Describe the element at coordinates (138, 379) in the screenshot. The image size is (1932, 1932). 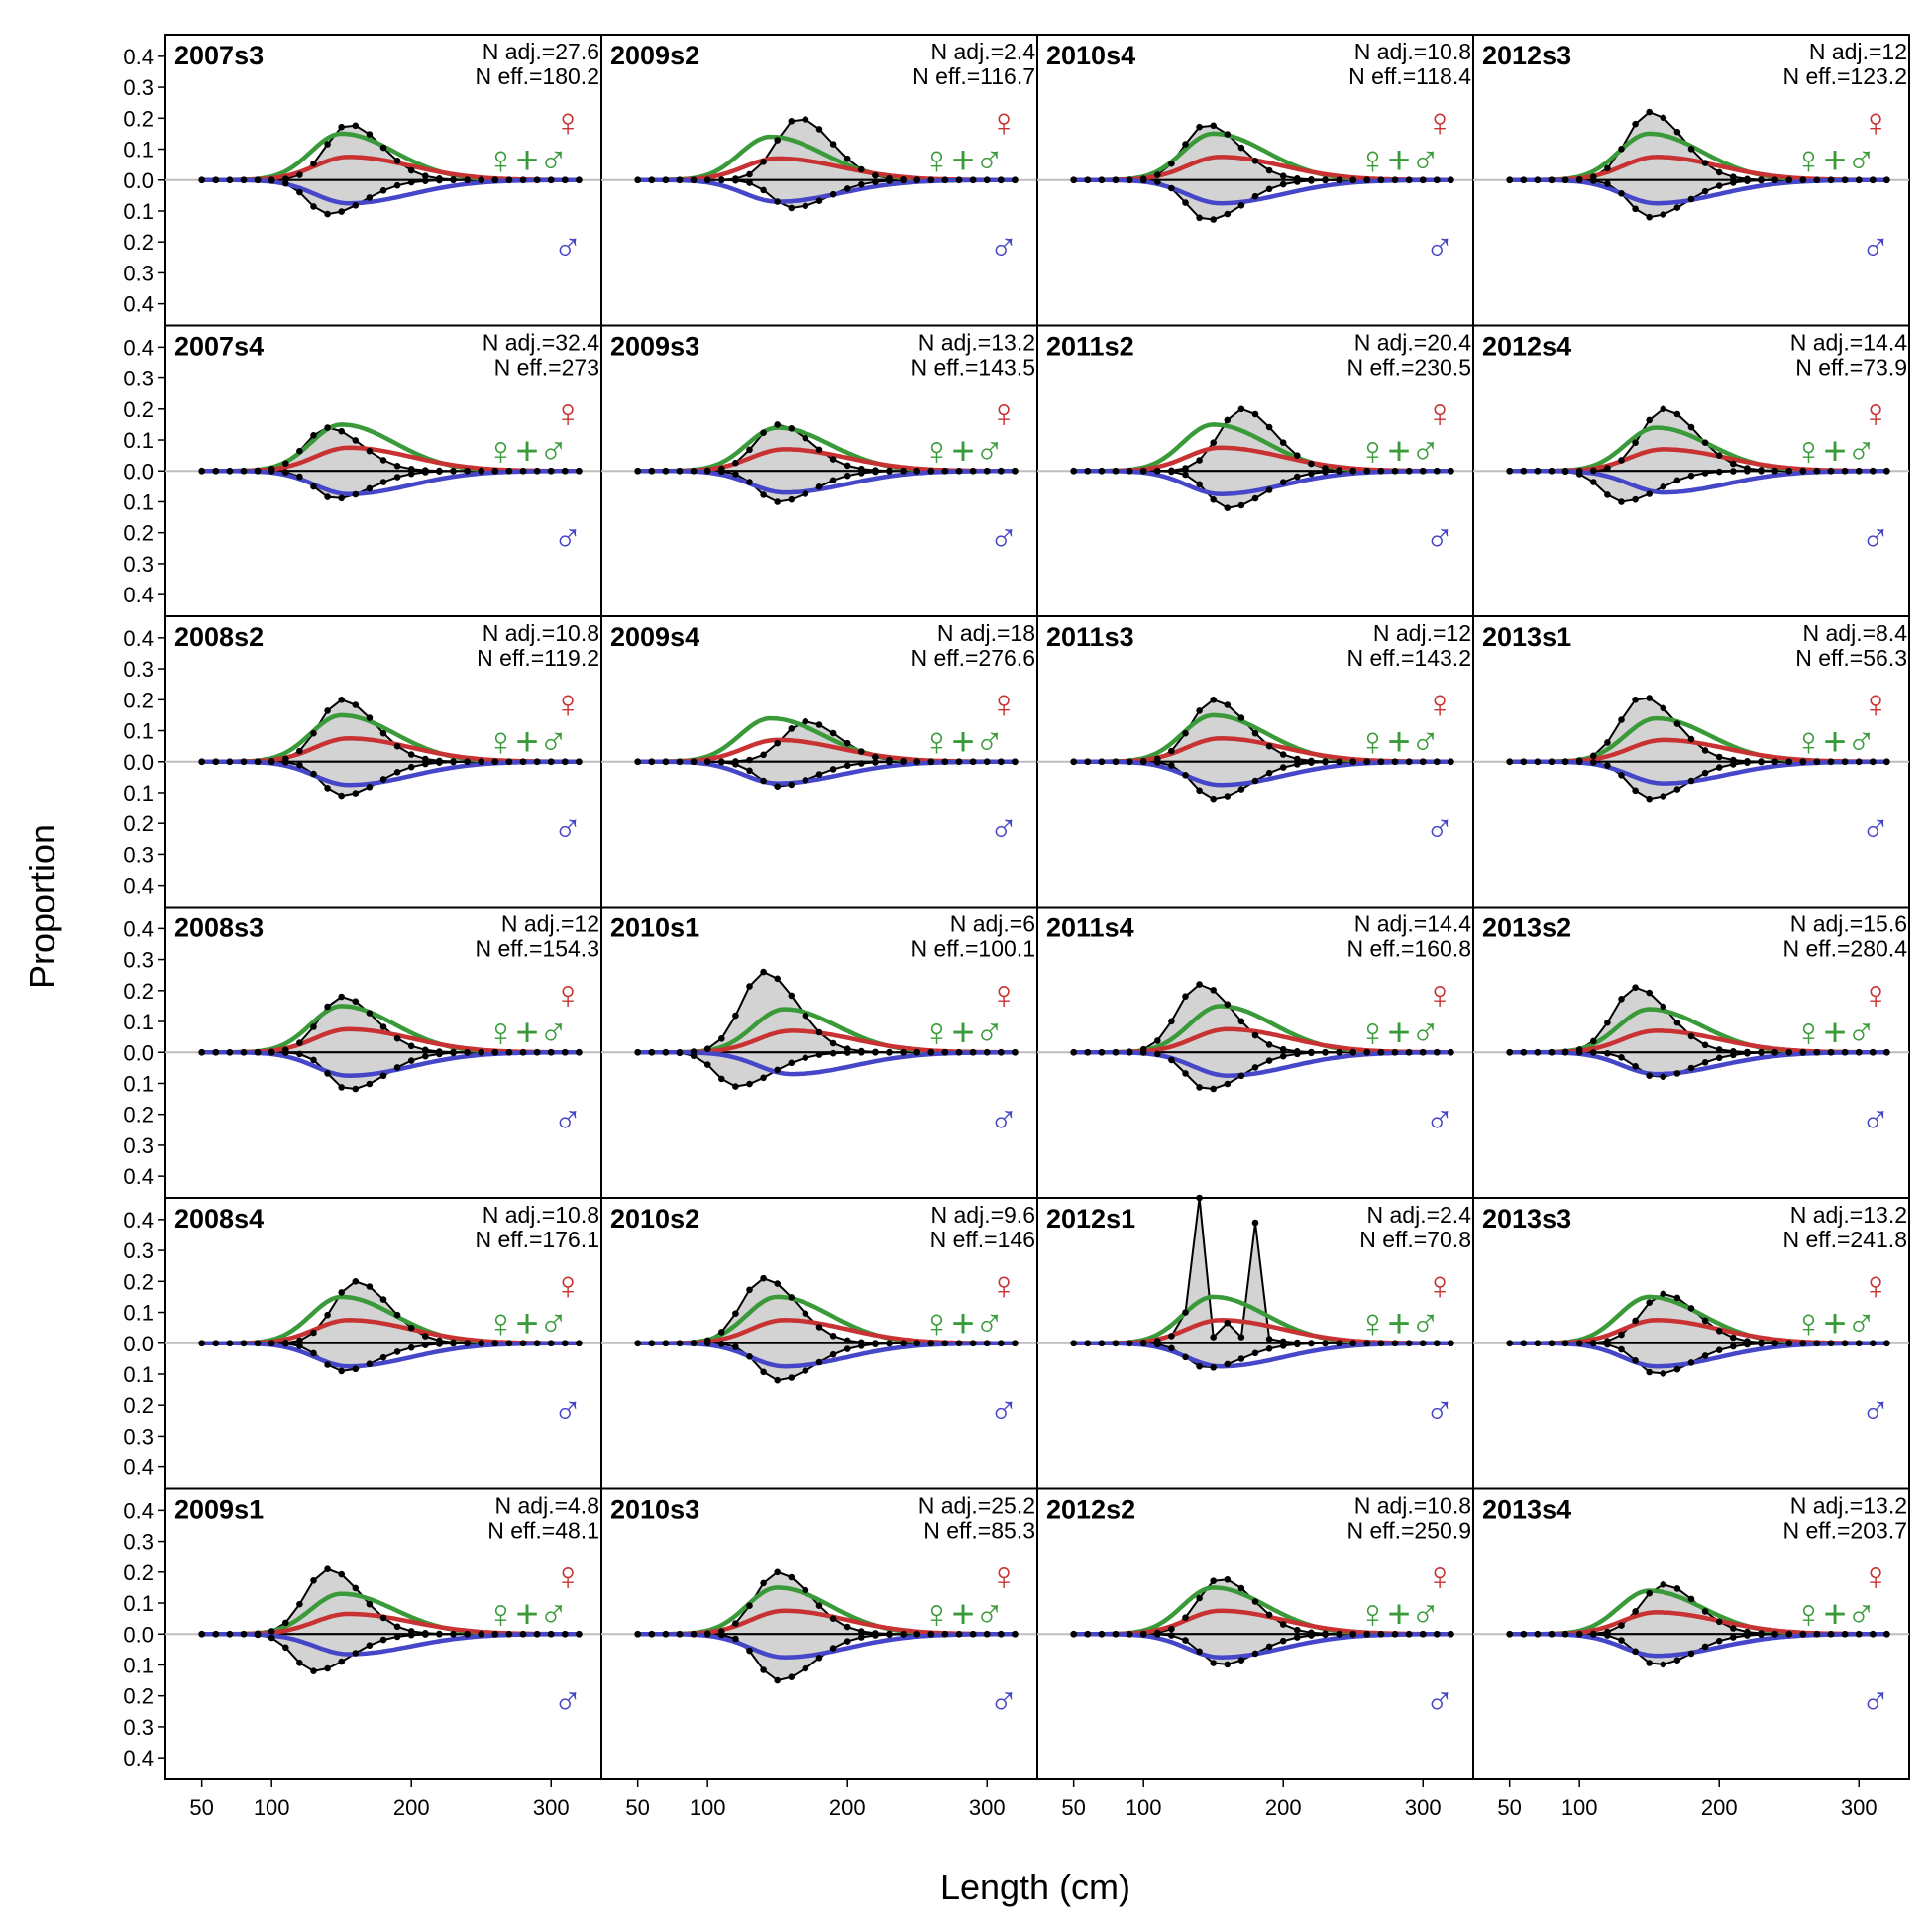
I see `y-tick-label: 0.3` at that location.